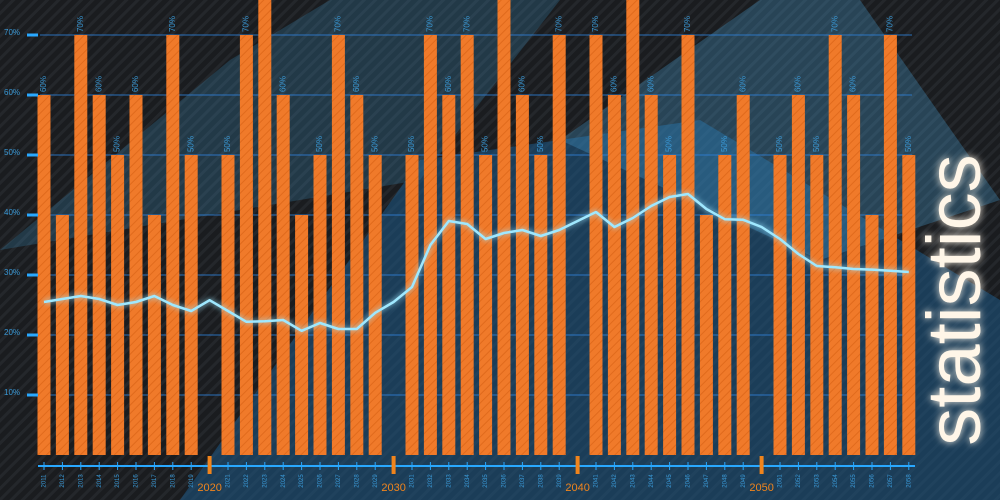 This screenshot has height=500, width=1000. Describe the element at coordinates (431, 481) in the screenshot. I see `x-tick-label: 2032` at that location.